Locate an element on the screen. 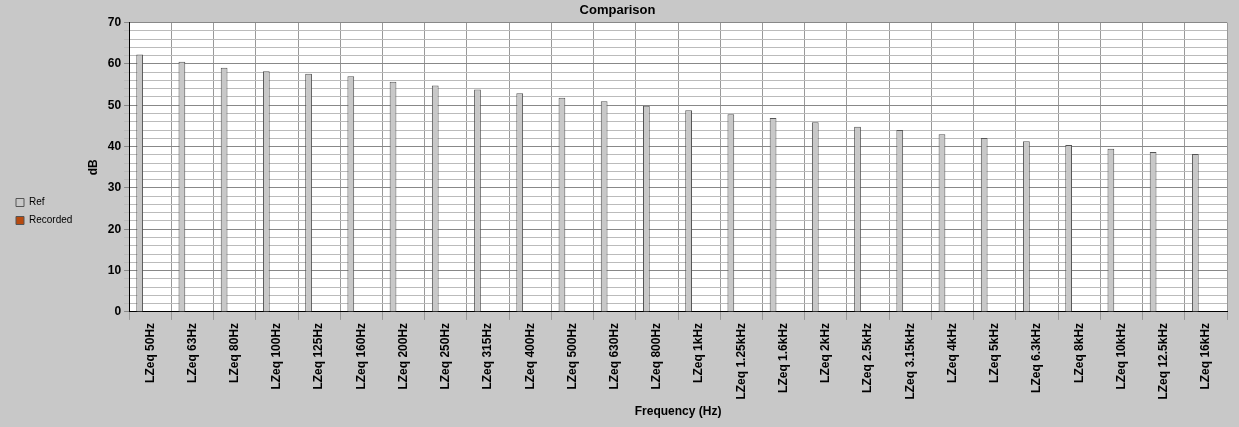 The image size is (1239, 427). y-tick-label: 30 is located at coordinates (114, 187).